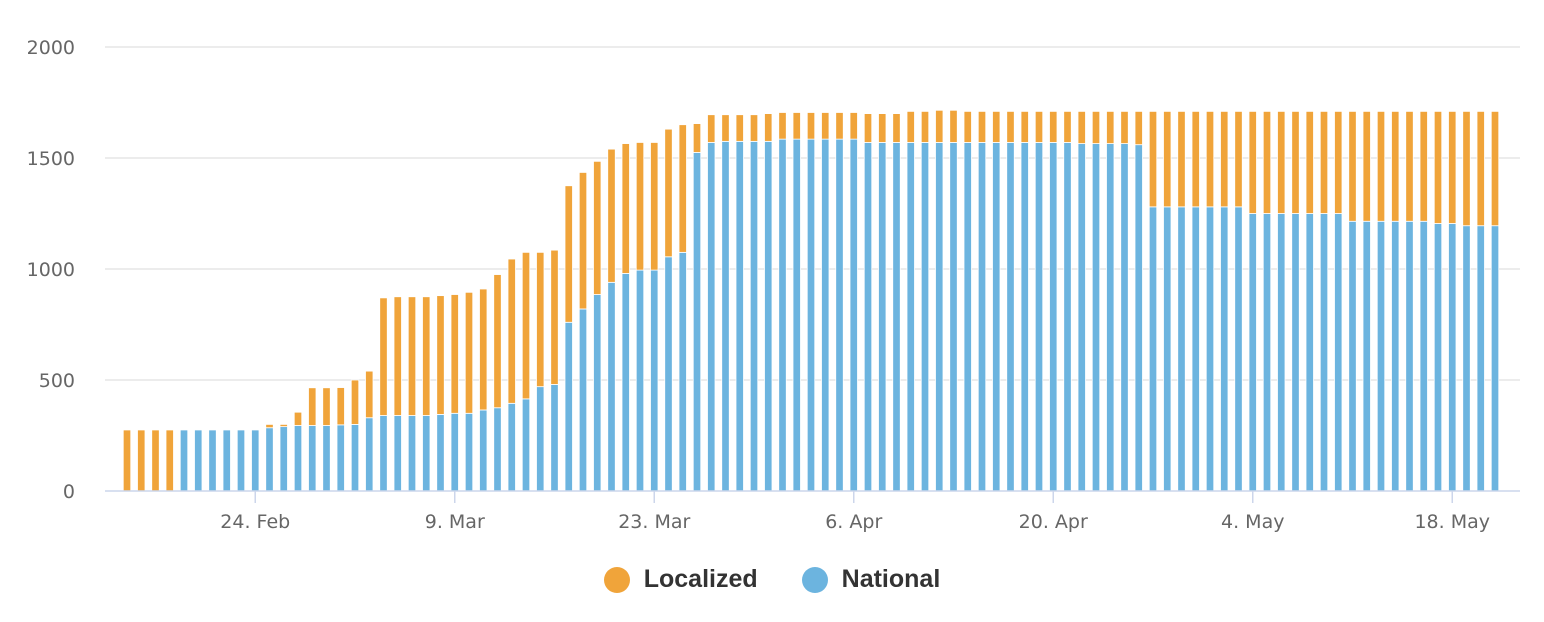  Describe the element at coordinates (680, 579) in the screenshot. I see `legend-item-localized: Localized` at that location.